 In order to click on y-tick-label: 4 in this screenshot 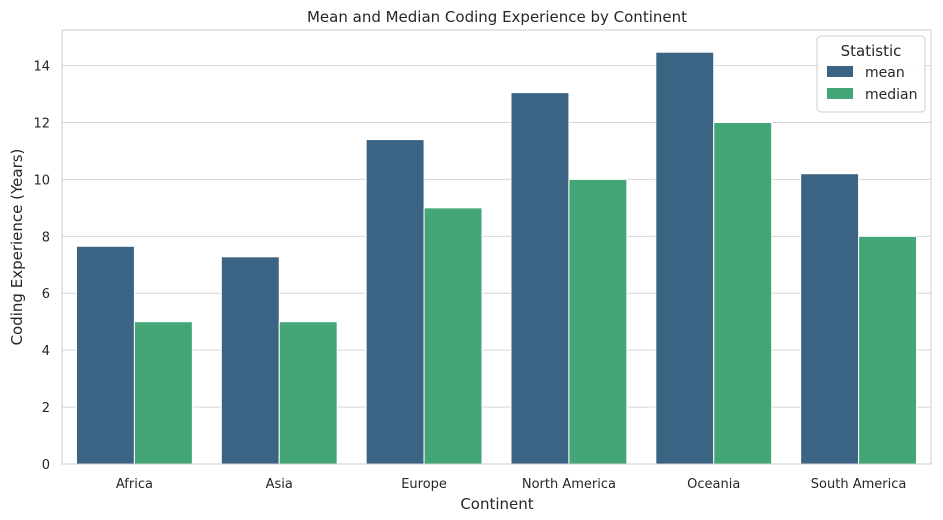, I will do `click(46, 351)`.